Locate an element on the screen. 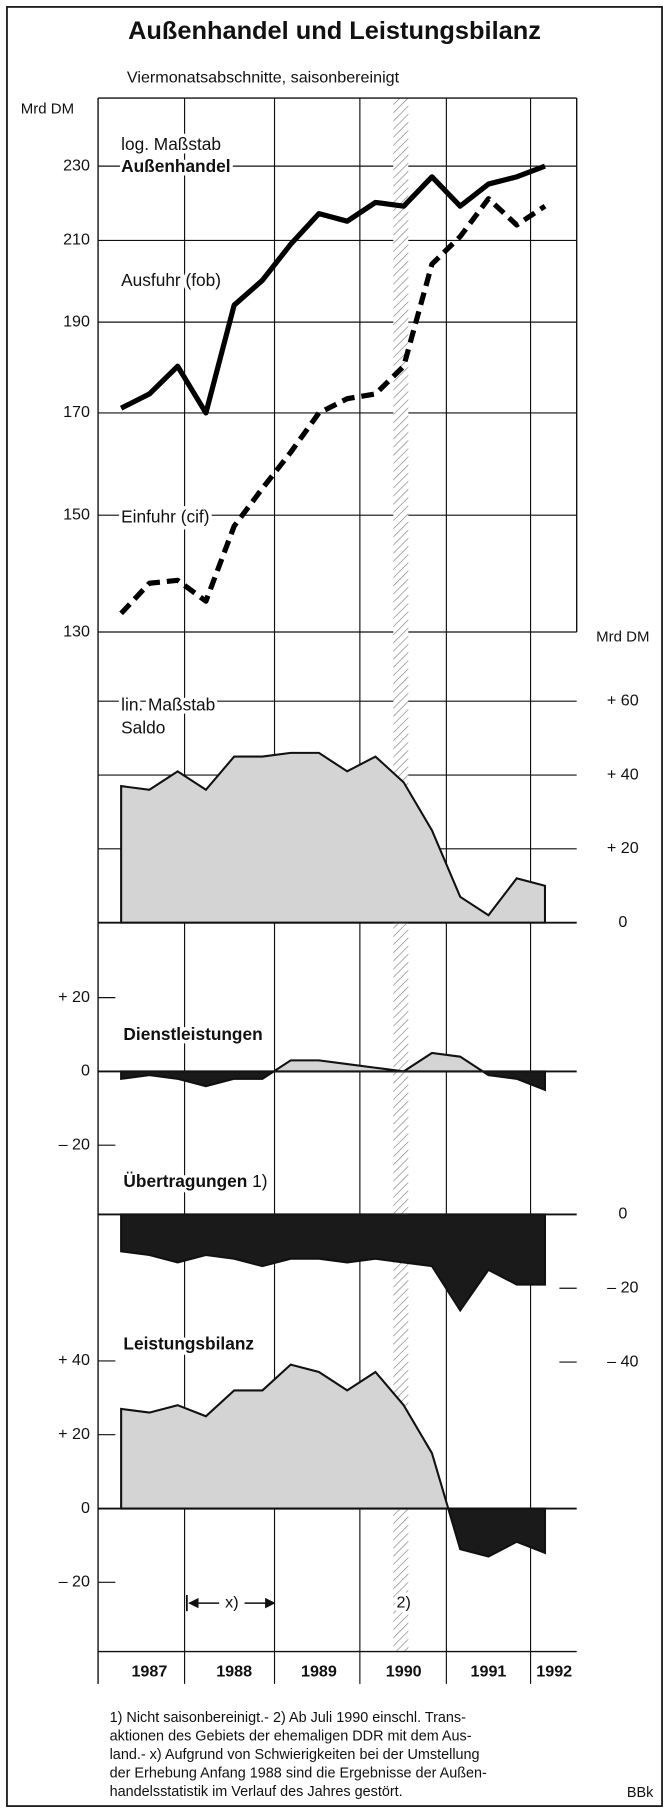  x-tick-label: 1992 is located at coordinates (554, 1672).